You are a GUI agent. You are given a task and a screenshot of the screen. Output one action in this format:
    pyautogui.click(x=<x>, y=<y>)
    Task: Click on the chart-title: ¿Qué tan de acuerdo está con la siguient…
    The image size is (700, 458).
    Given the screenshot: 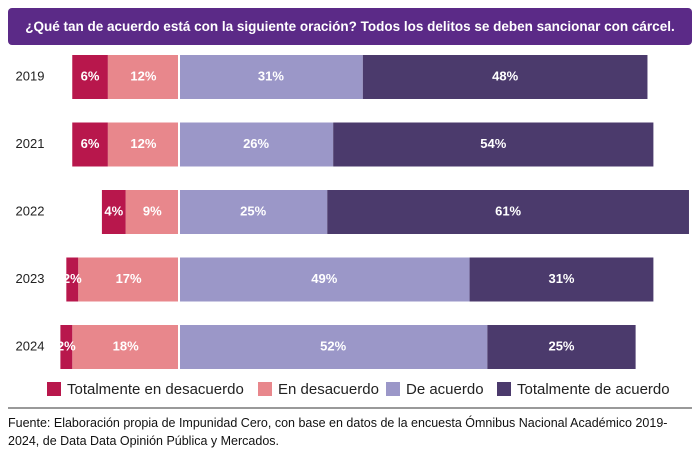 What is the action you would take?
    pyautogui.click(x=350, y=26)
    